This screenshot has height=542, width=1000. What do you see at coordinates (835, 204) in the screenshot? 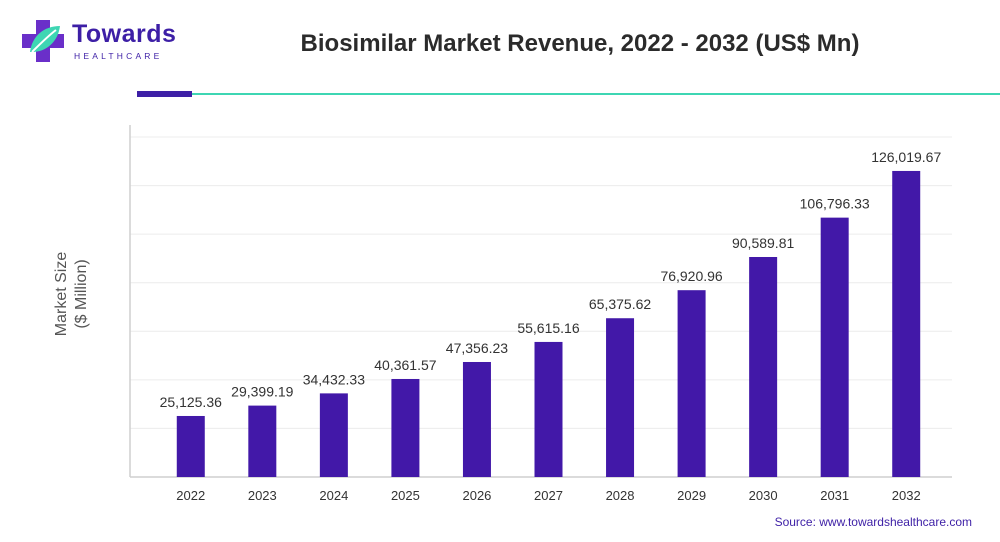
I see `data-label: 106,796.33` at bounding box center [835, 204].